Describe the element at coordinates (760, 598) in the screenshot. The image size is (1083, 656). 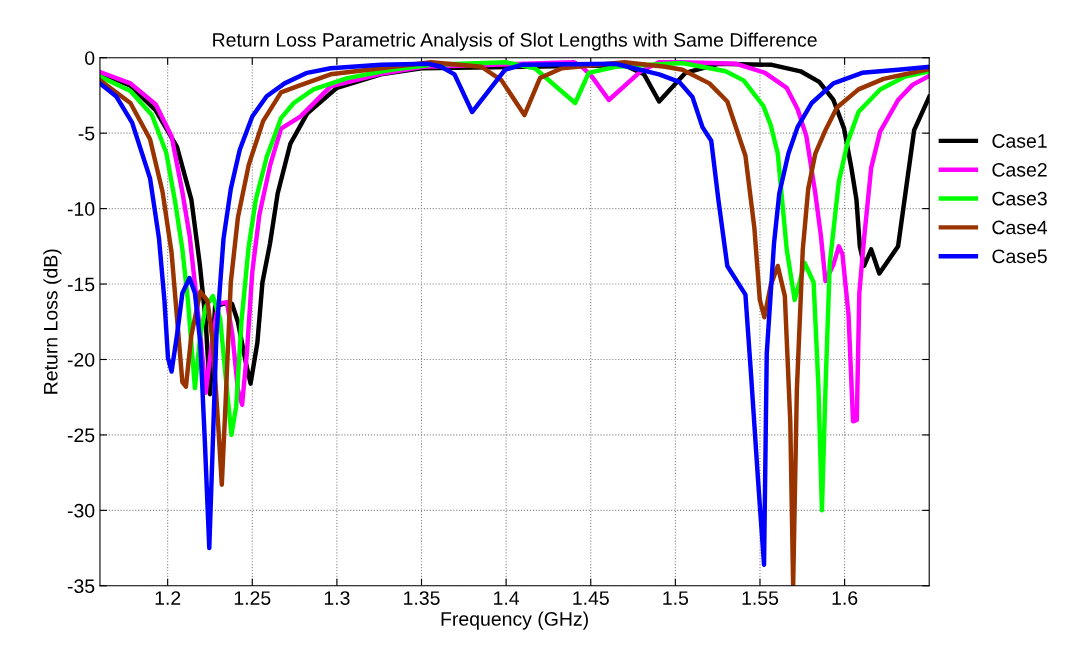
I see `x-tick-label: 1.55` at that location.